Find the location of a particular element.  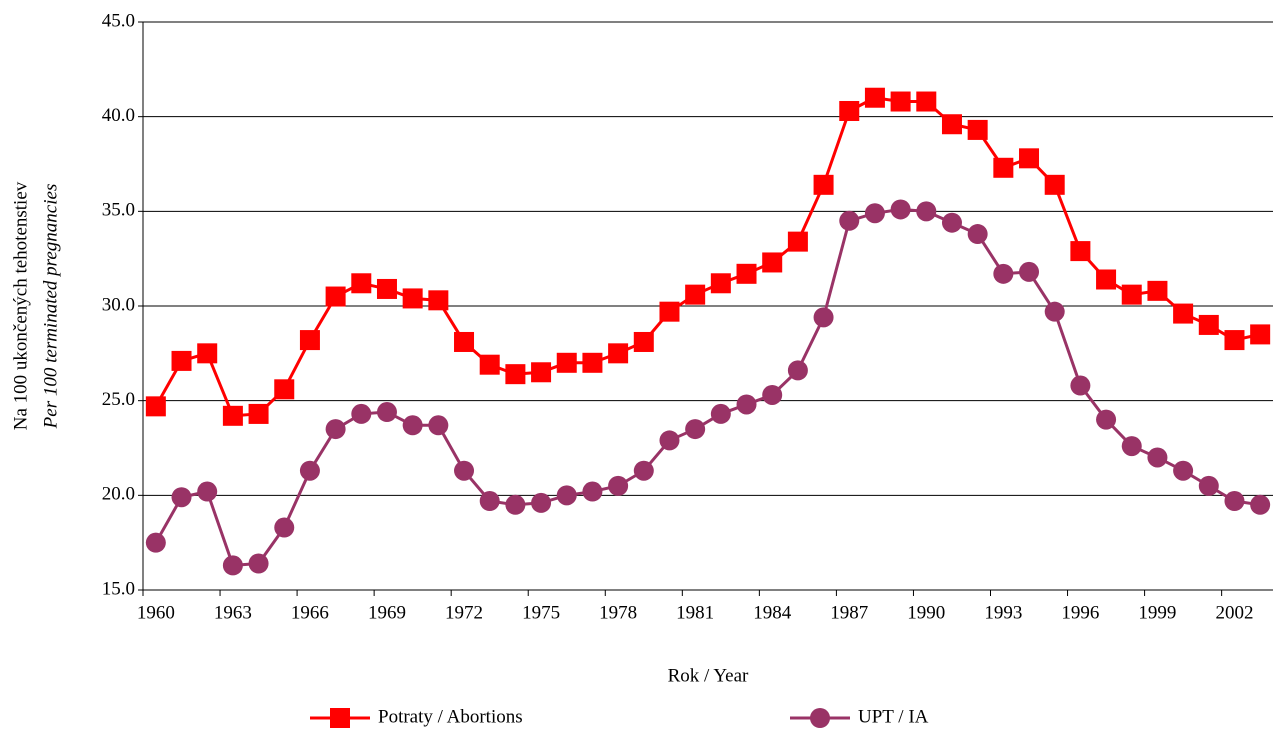

x-tick-label: 1990 is located at coordinates (926, 612).